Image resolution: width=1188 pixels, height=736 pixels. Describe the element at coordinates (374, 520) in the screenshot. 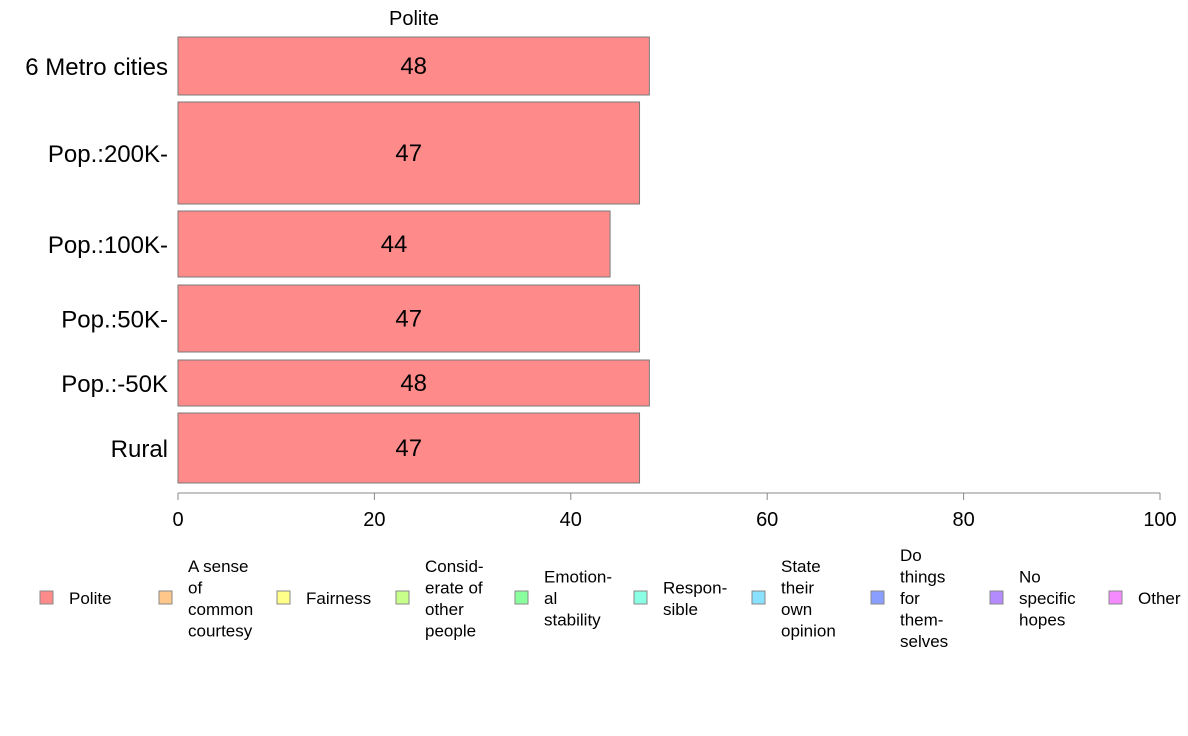

I see `x-tick-label: 20` at that location.